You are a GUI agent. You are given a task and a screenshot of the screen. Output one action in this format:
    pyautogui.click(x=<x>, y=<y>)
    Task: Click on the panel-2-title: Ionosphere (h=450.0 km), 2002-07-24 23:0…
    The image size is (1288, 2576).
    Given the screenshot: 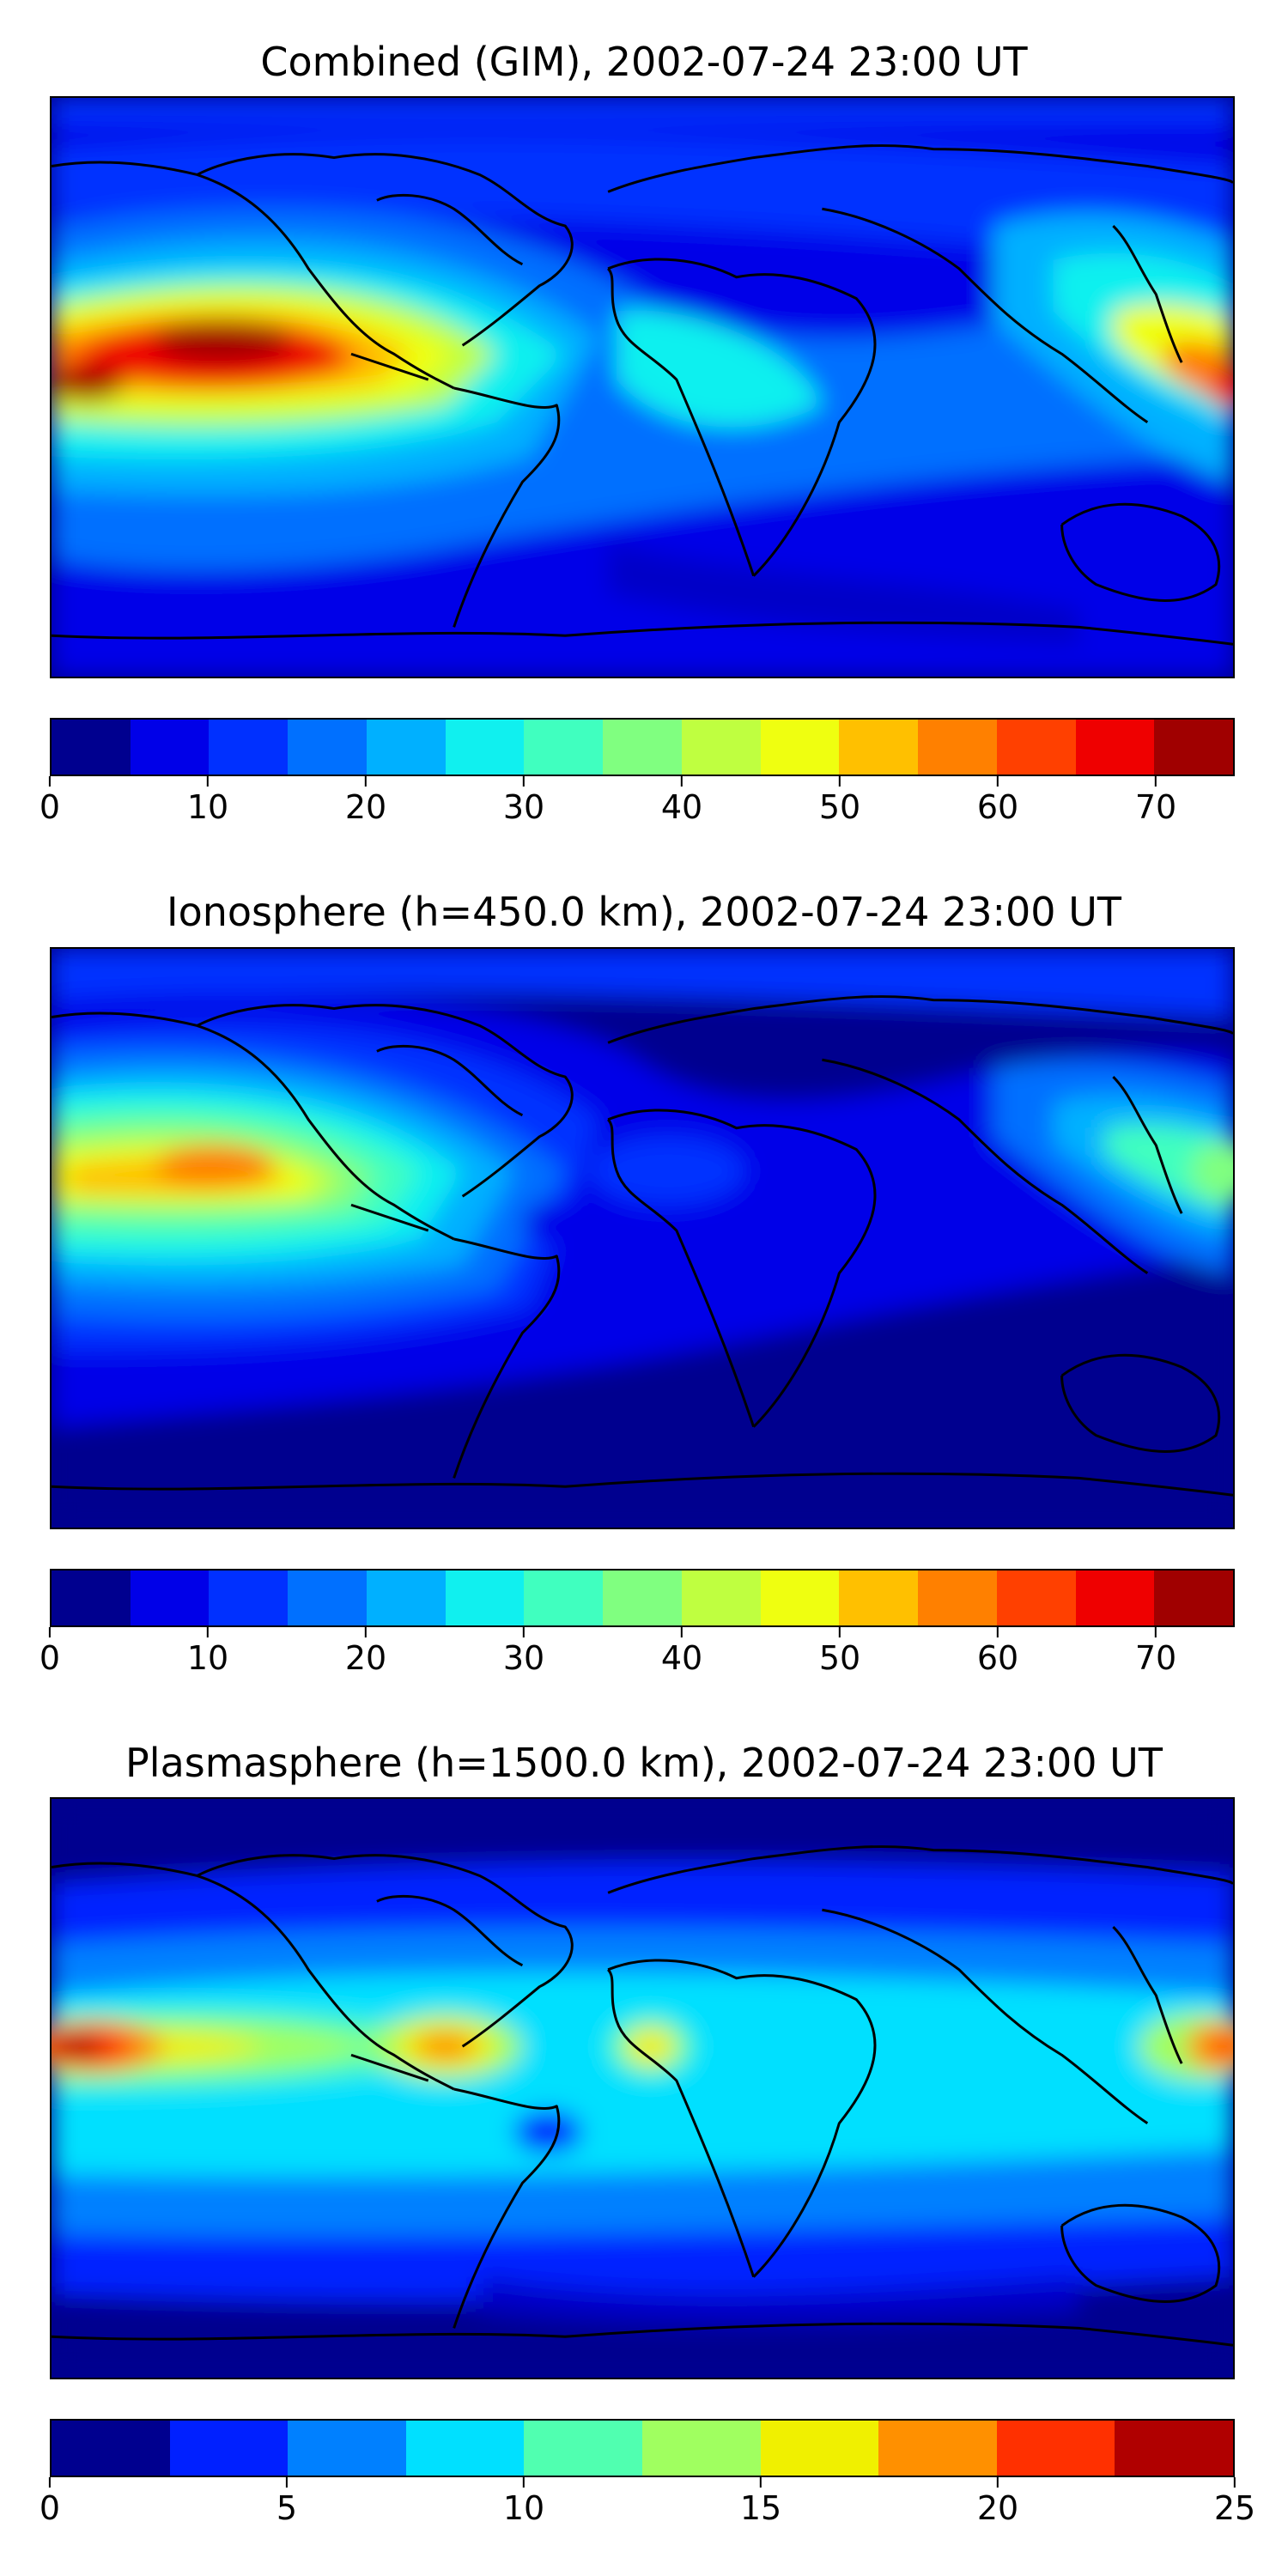 What is the action you would take?
    pyautogui.click(x=644, y=912)
    